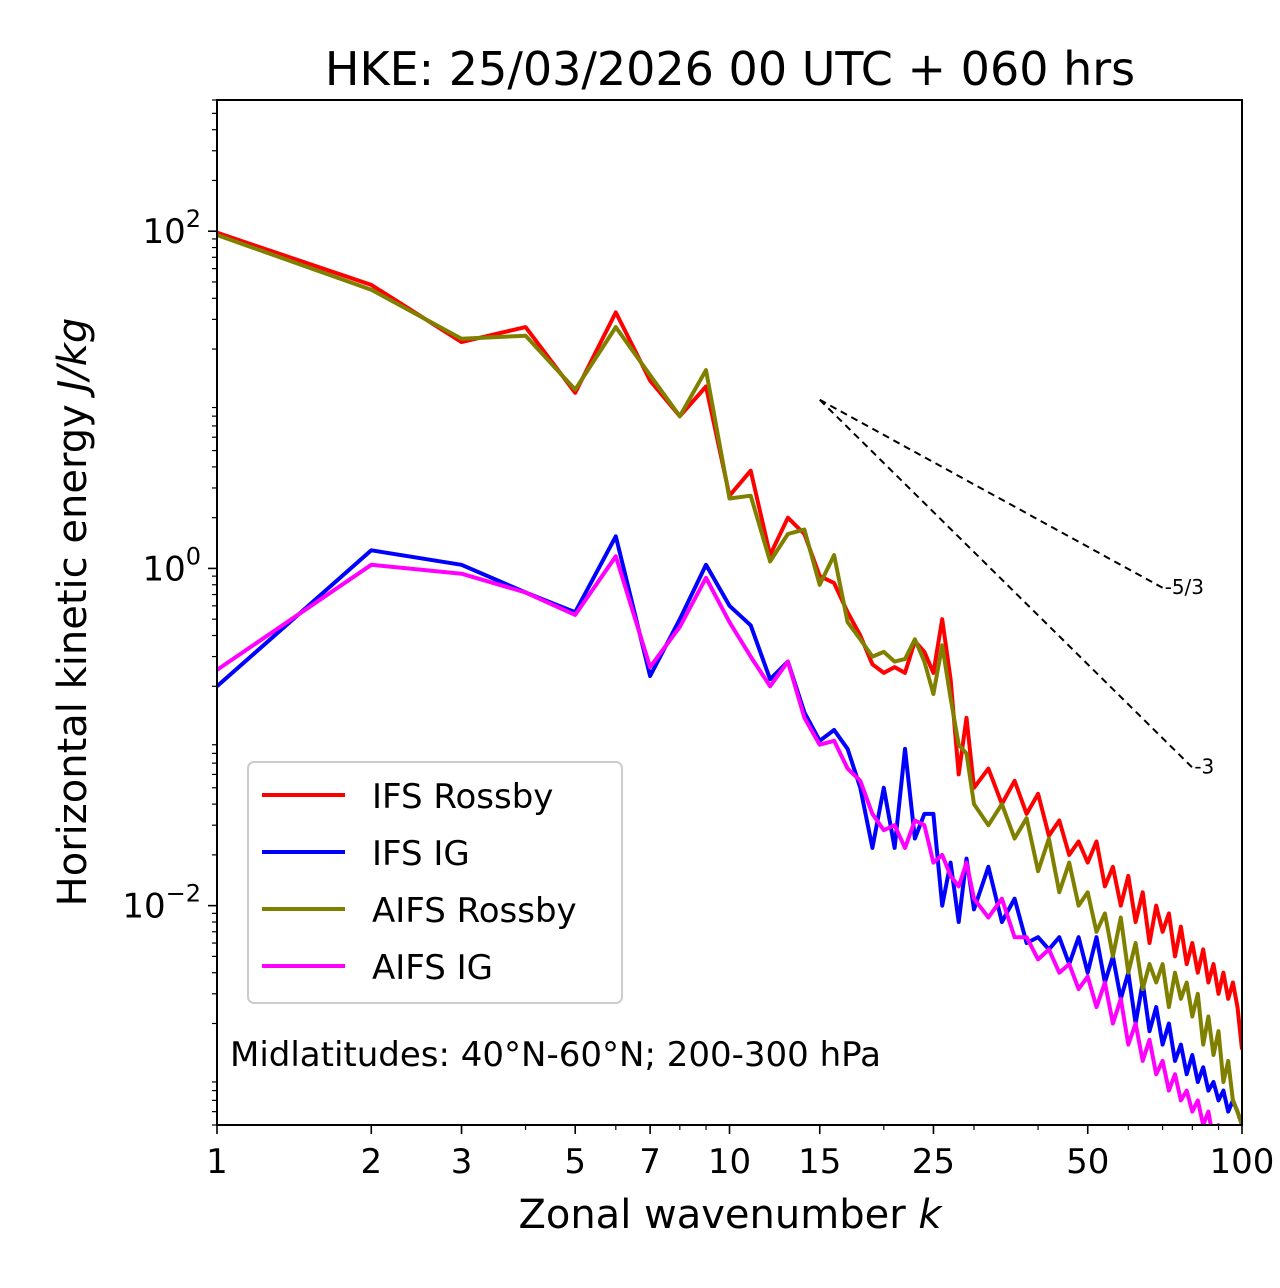 This screenshot has width=1280, height=1288. Describe the element at coordinates (419, 882) in the screenshot. I see `legend-items: IFS Rossby IFS IG AIFS Rossby AIFS IG` at that location.